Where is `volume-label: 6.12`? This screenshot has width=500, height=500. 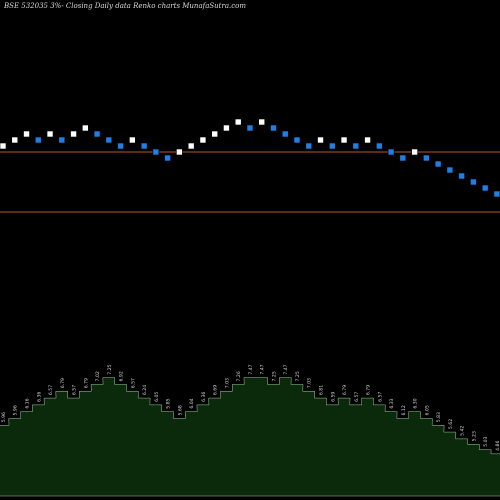
volume-label: 6.12 is located at coordinates (404, 410).